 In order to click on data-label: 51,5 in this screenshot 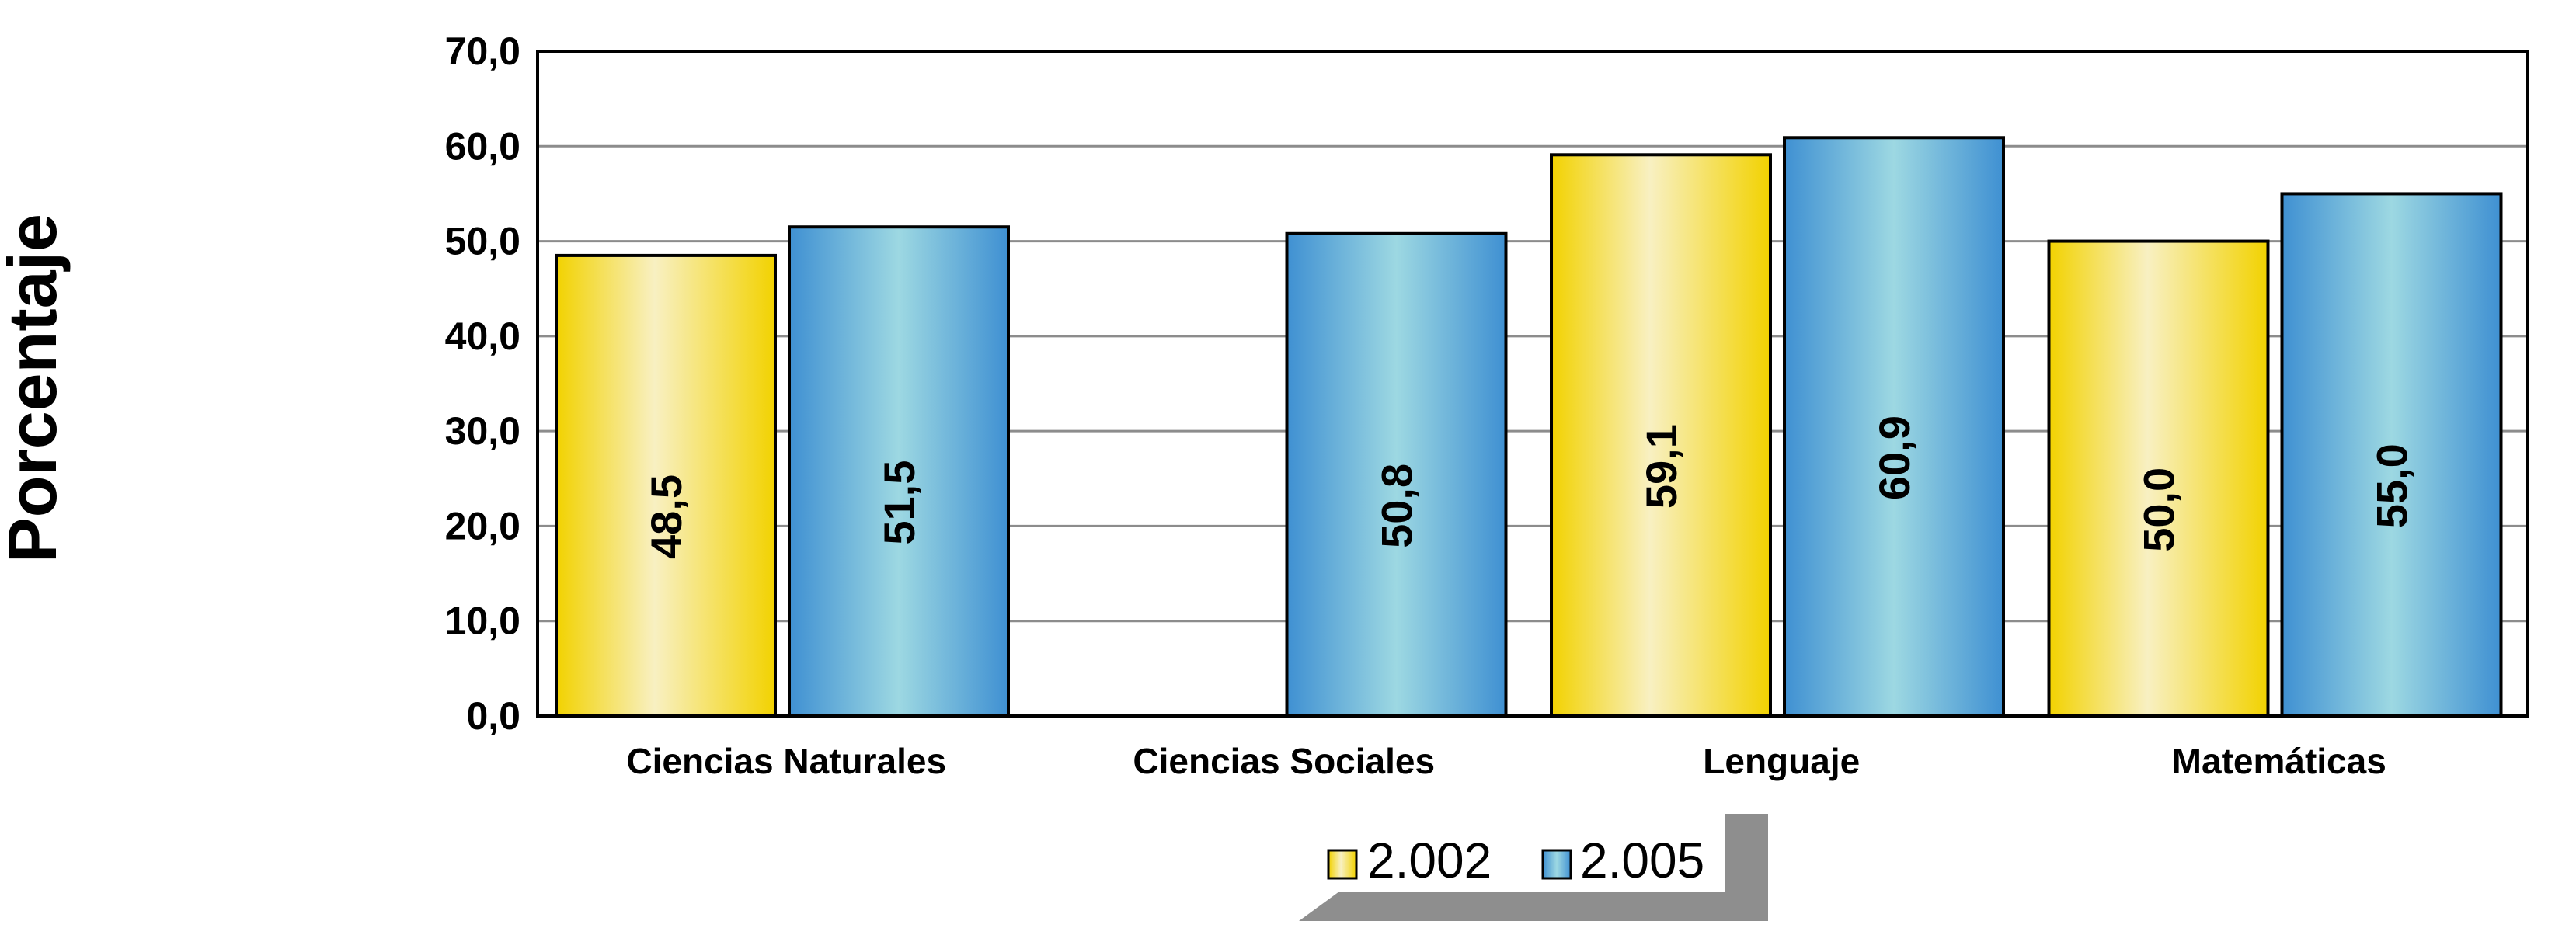, I will do `click(899, 503)`.